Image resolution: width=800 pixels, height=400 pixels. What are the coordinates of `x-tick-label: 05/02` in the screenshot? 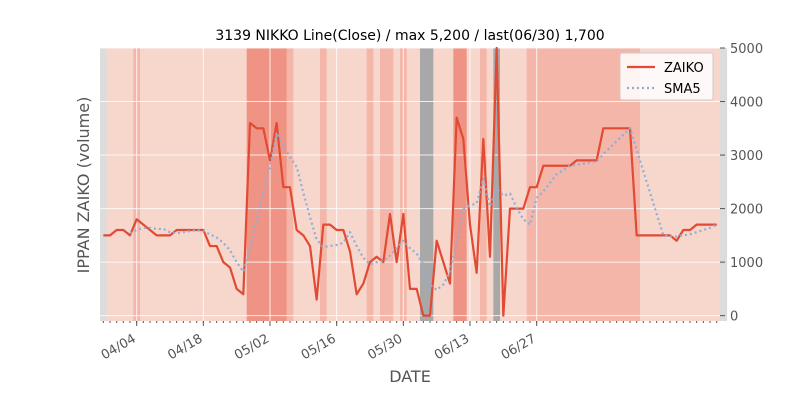 It's located at (252, 347).